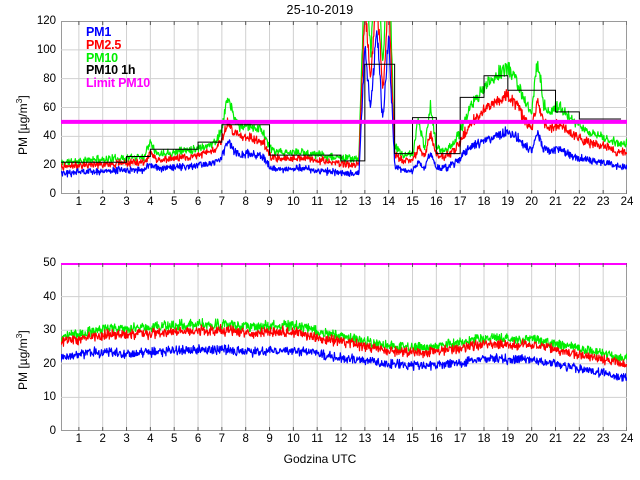 The width and height of the screenshot is (640, 480). Describe the element at coordinates (126, 439) in the screenshot. I see `bottom-x-tick: 3` at that location.